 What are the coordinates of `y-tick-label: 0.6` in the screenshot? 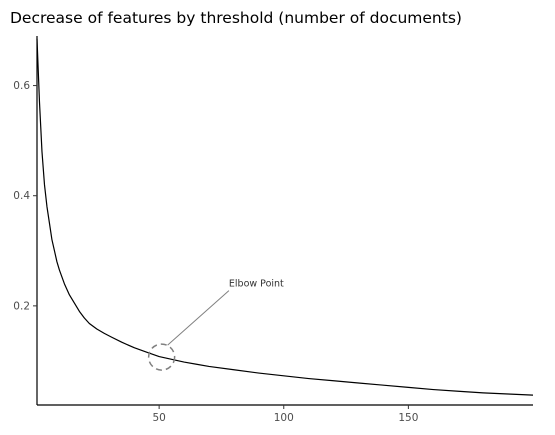 It's located at (21, 86).